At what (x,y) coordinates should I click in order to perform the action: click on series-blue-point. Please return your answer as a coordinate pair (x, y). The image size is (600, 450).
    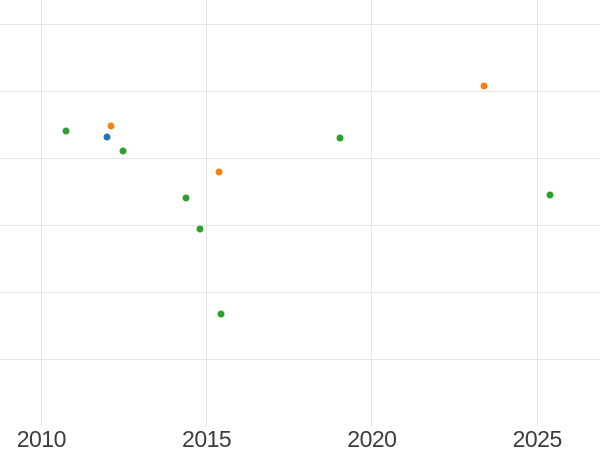
    Looking at the image, I should click on (107, 137).